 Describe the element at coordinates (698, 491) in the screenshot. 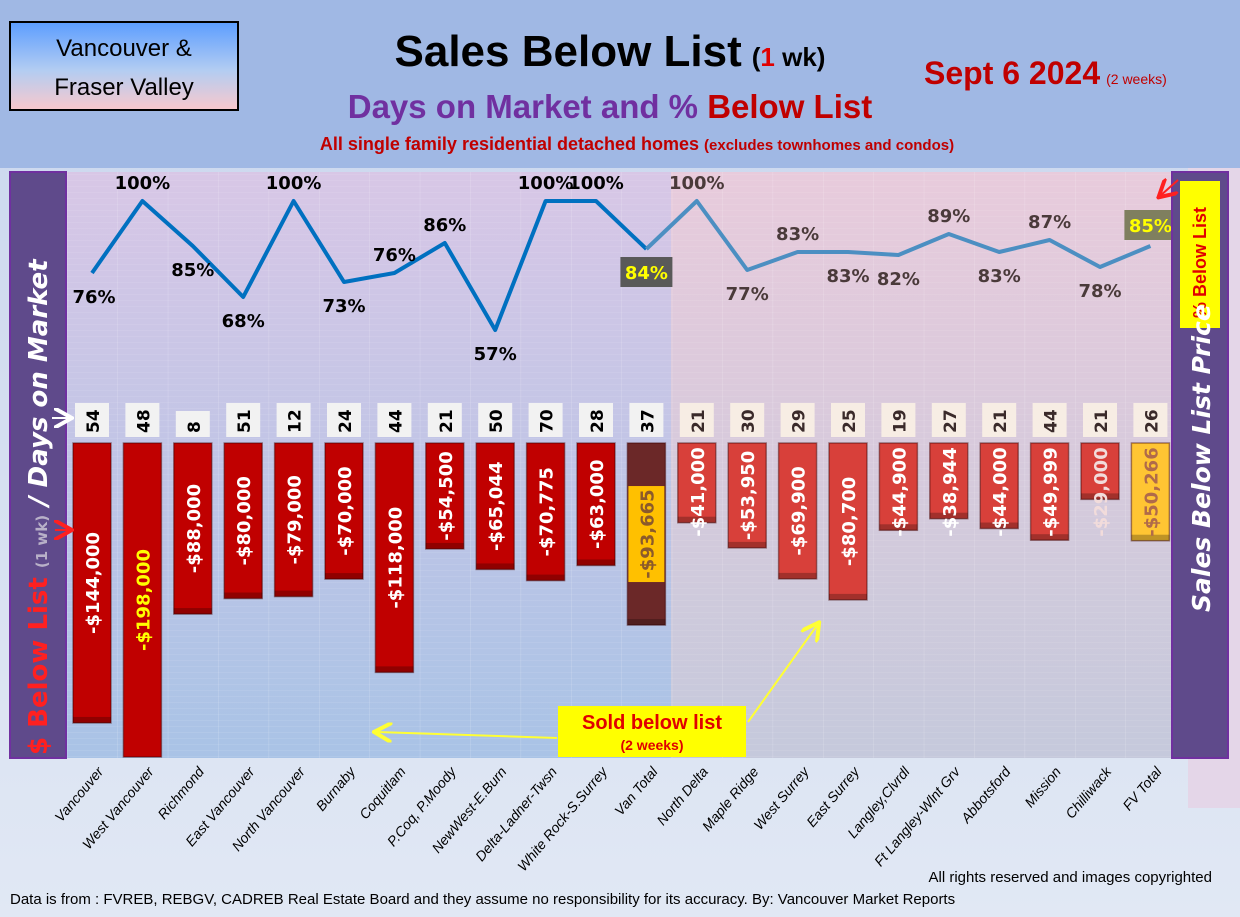

I see `bar-value-label: -$41,000` at that location.